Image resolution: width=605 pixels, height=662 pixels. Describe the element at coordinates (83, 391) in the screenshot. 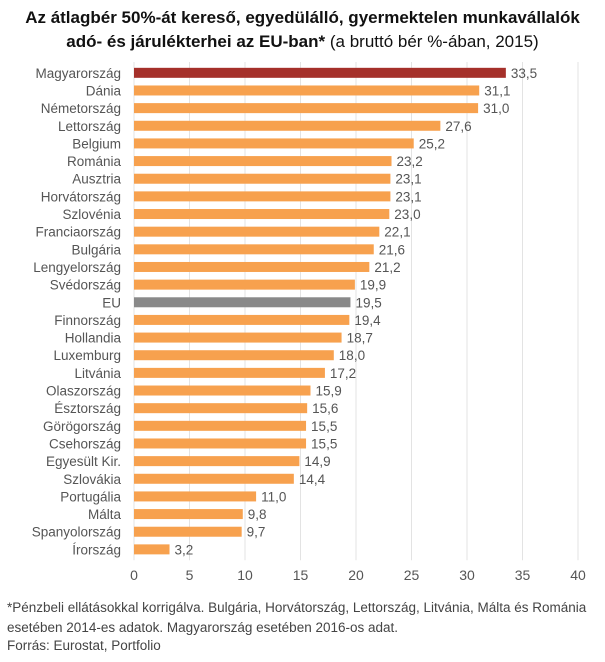

I see `category-label: Olaszország` at that location.